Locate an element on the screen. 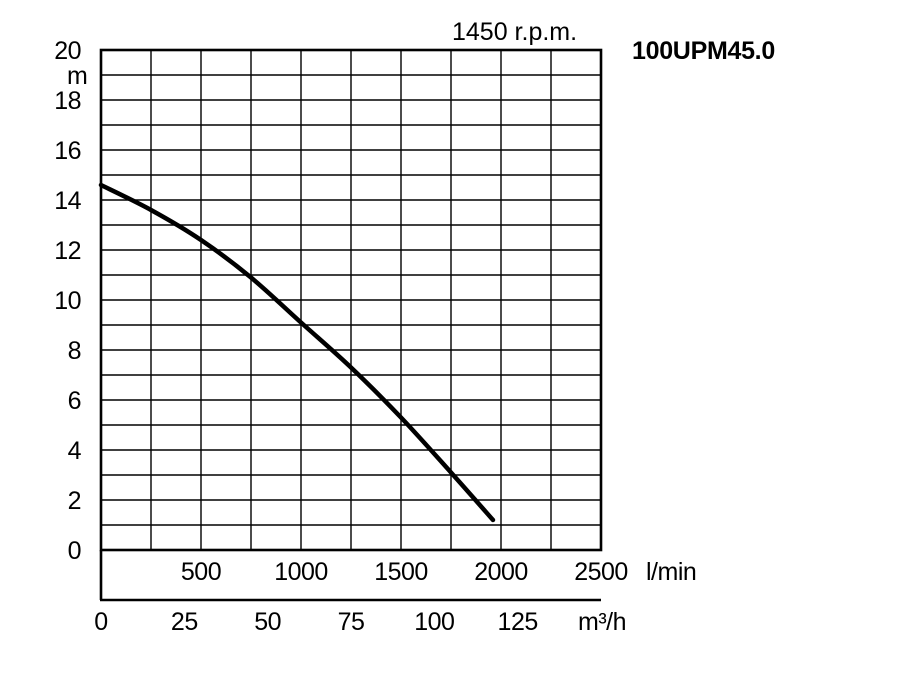  y-tick-label: 4 is located at coordinates (75, 451).